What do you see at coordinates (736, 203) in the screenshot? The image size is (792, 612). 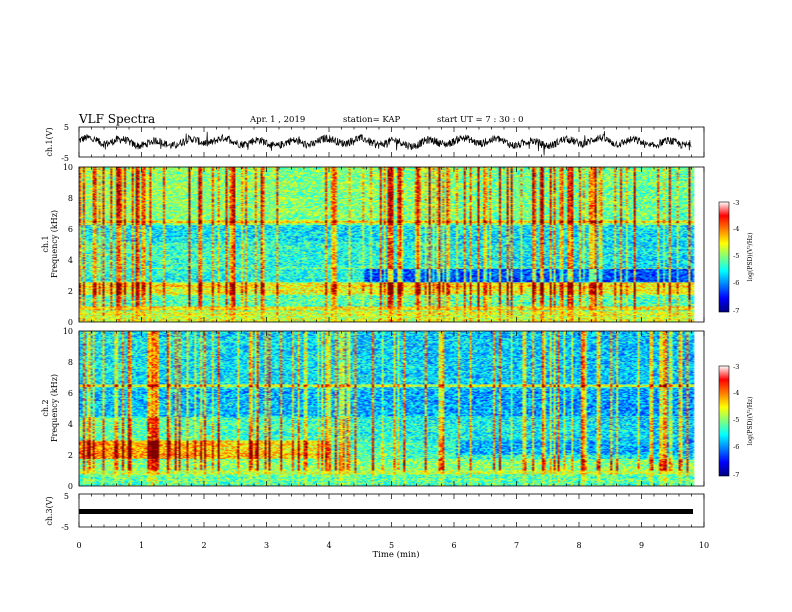 I see `ch1-cbar-tick-3: -3` at bounding box center [736, 203].